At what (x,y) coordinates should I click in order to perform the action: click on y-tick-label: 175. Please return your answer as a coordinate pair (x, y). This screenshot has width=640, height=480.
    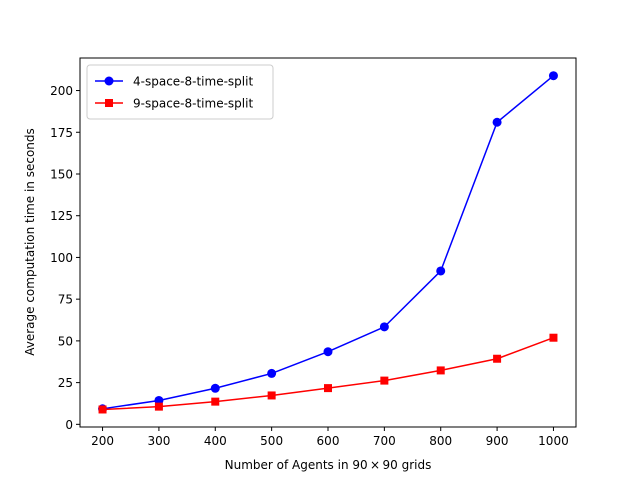
    Looking at the image, I should click on (61, 133).